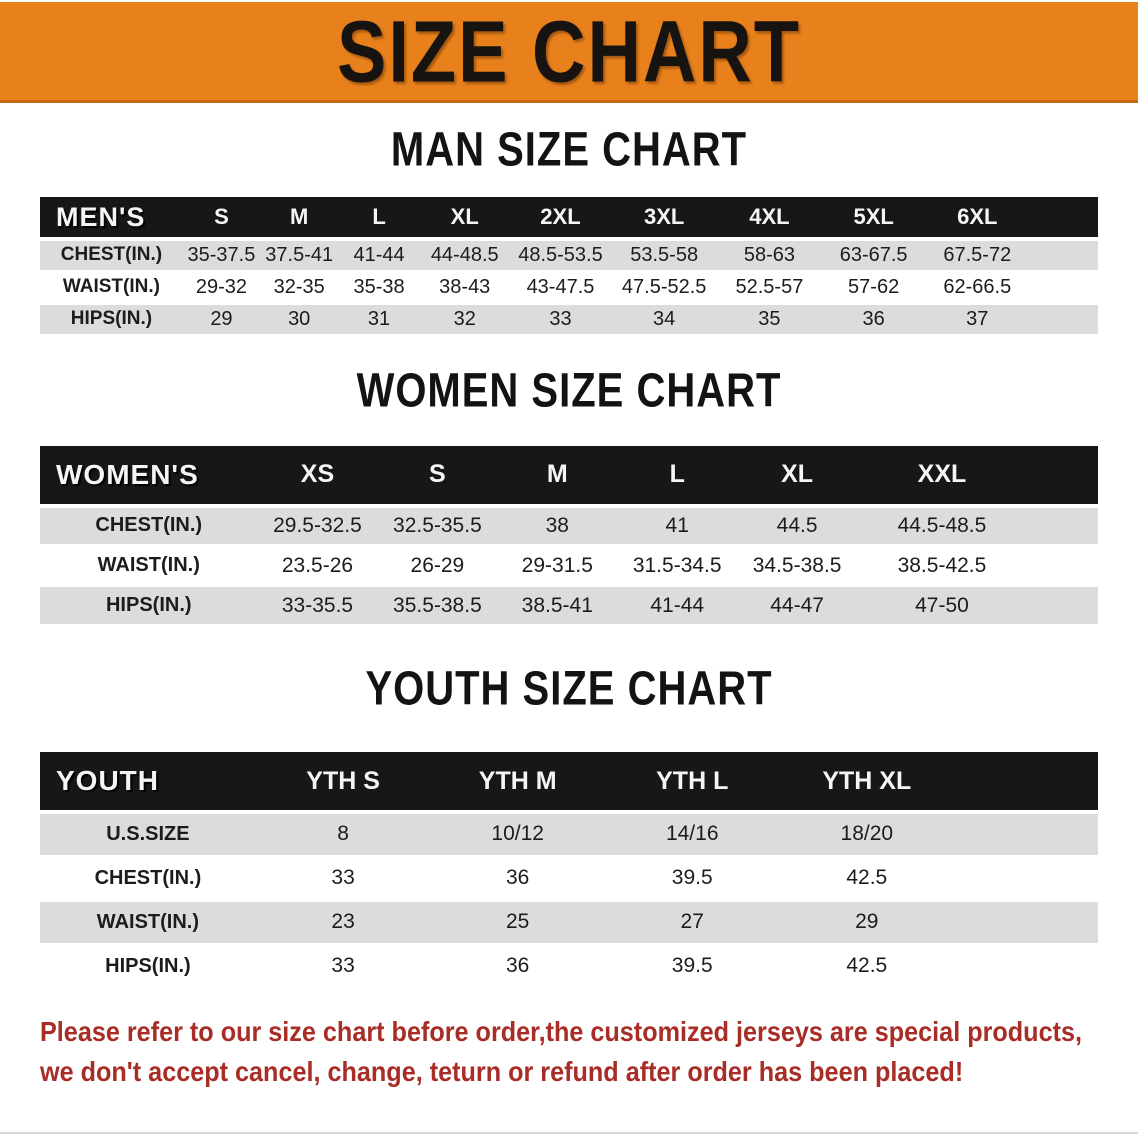 This screenshot has height=1134, width=1138. I want to click on column-header: 2XL, so click(560, 219).